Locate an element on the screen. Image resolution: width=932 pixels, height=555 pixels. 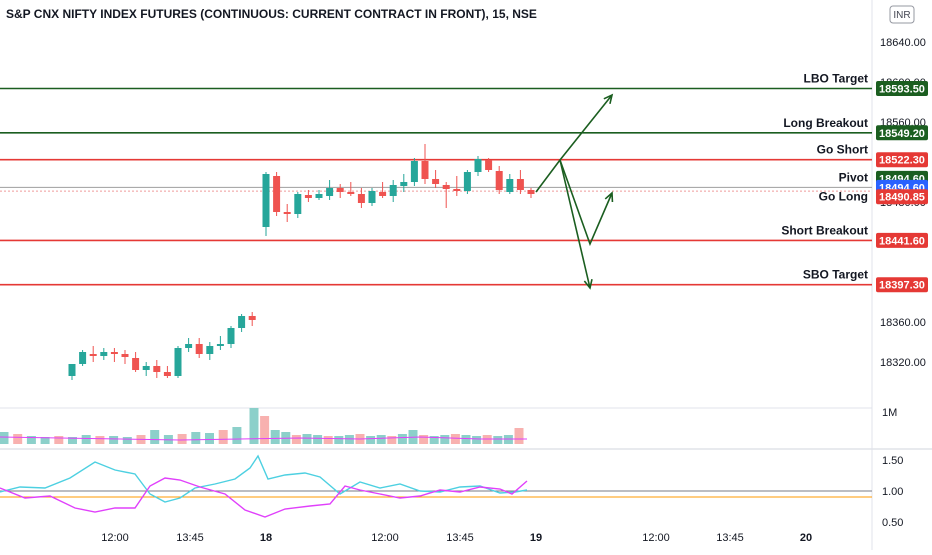
oscillator-tick-label: 1.00 is located at coordinates (892, 492).